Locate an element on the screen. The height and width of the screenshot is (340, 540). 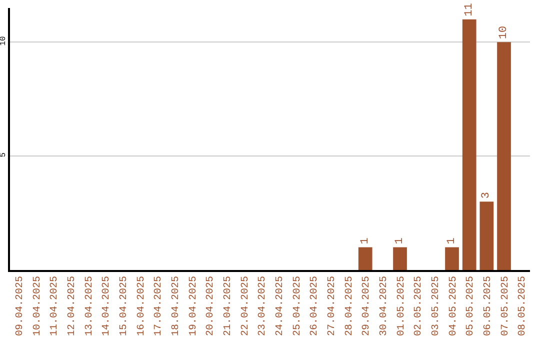
x-tick-label: 22.04.2025 is located at coordinates (246, 306).